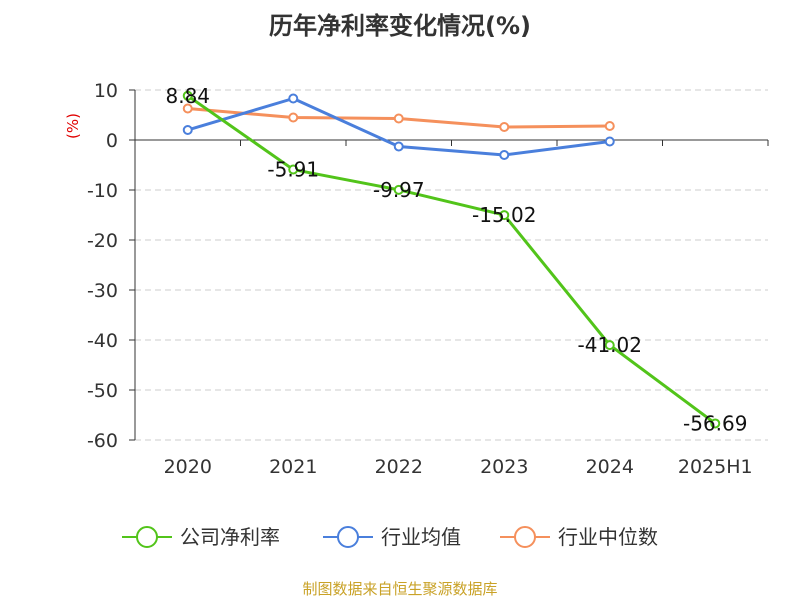 Image resolution: width=800 pixels, height=600 pixels. Describe the element at coordinates (715, 467) in the screenshot. I see `x-tick-label: 2025H1` at that location.